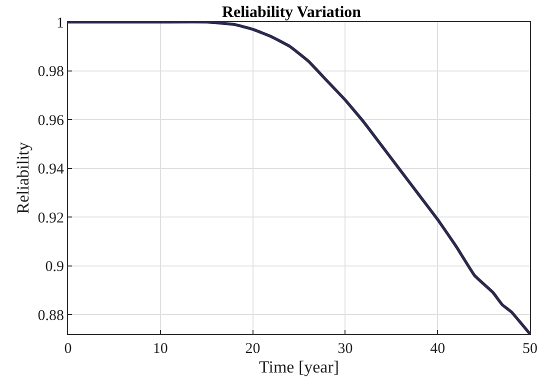  I want to click on y-tick-label: 0.96, so click(51, 120).